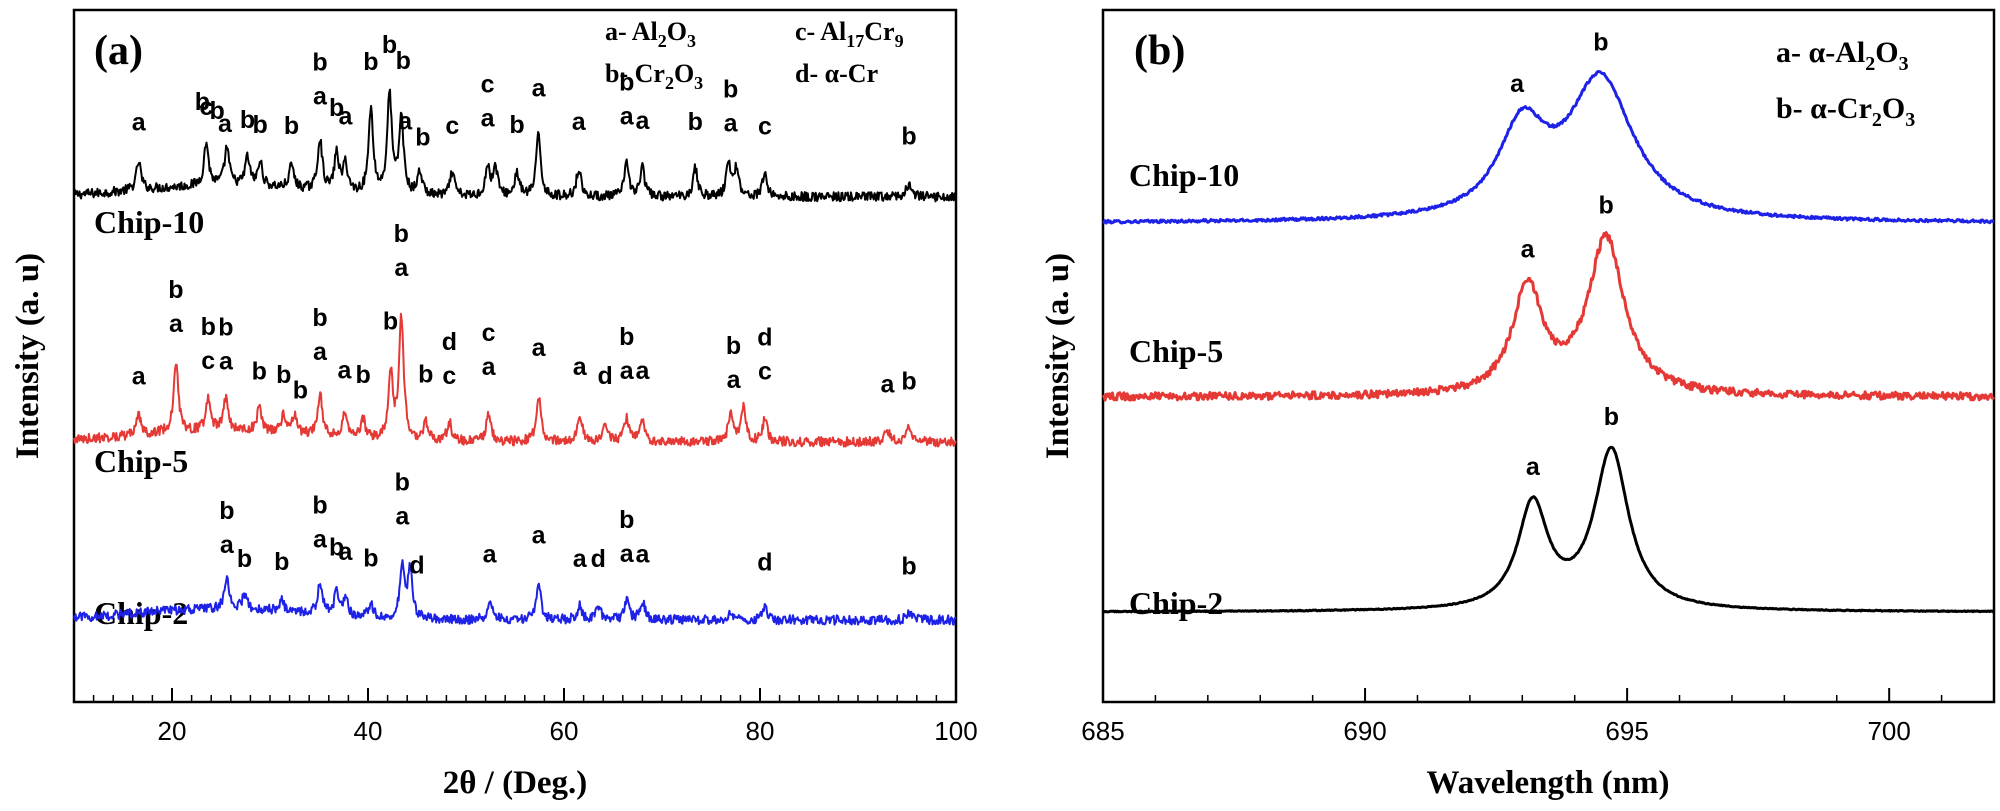 The image size is (2000, 811). I want to click on series-name-chip-5: Chip-5, so click(1176, 351).